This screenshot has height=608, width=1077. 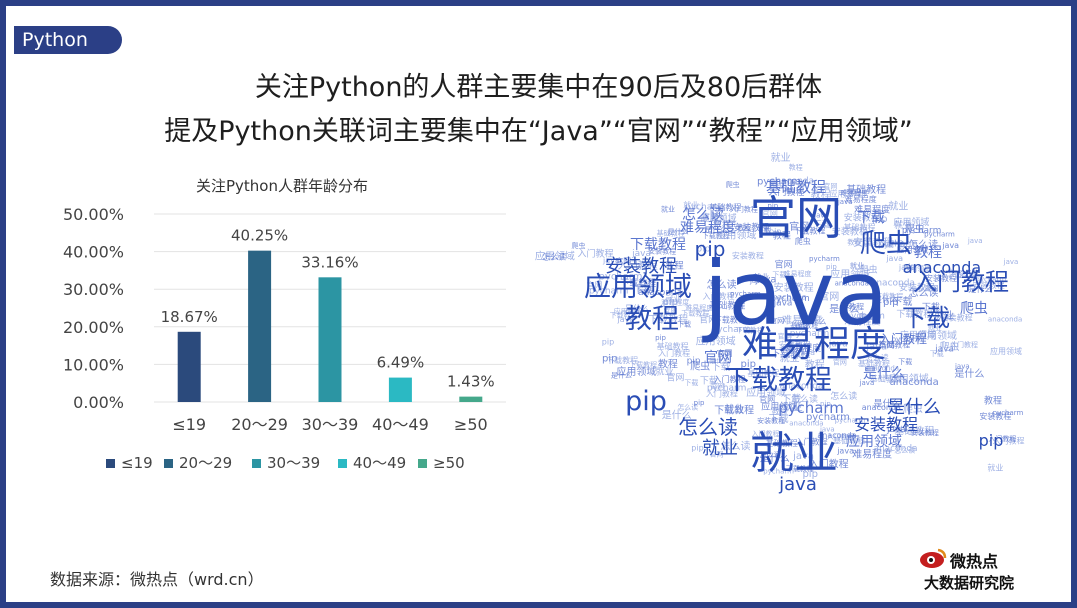 I want to click on x-tick-label: ≤19, so click(x=189, y=424).